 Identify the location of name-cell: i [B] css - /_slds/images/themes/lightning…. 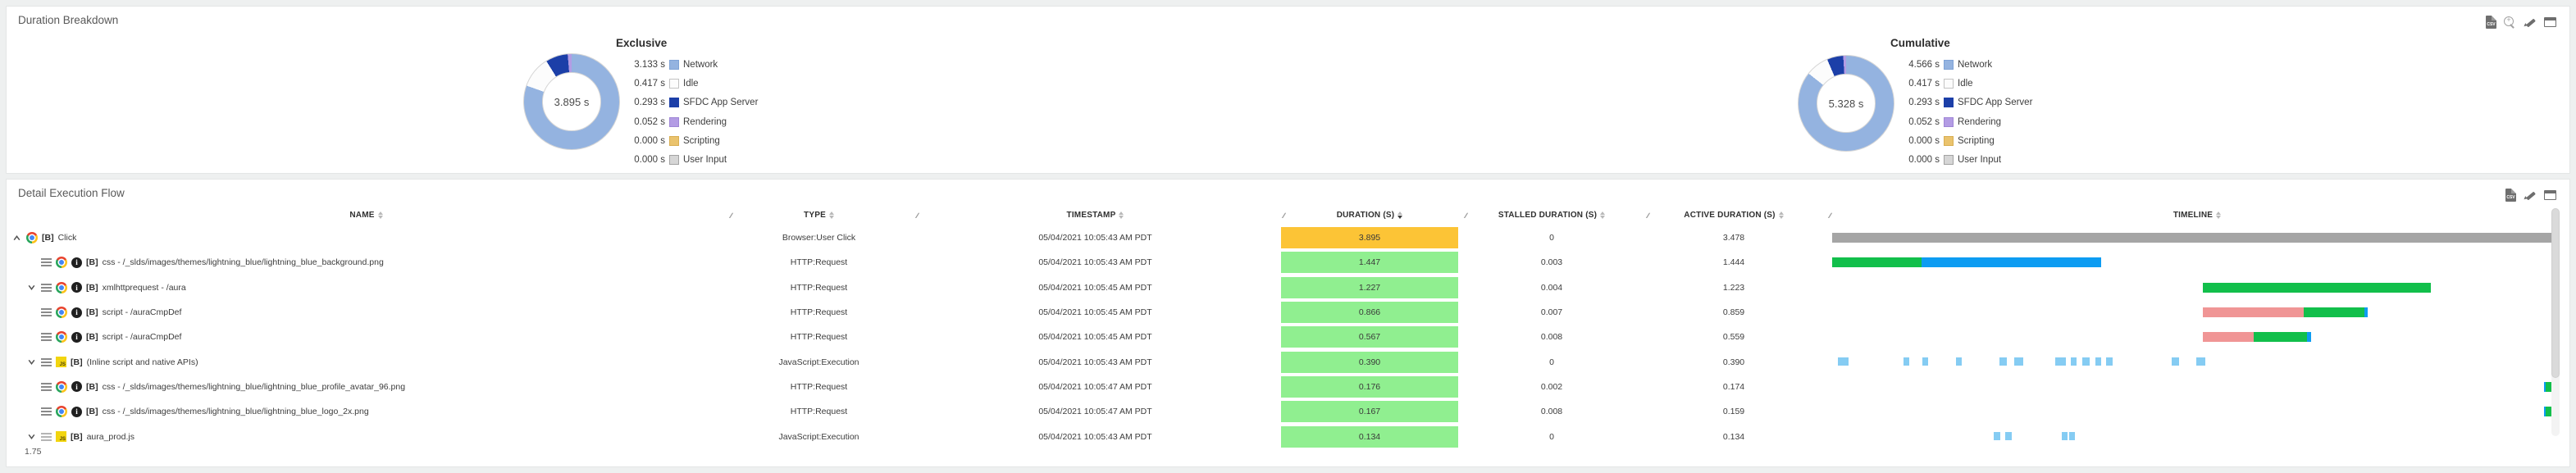
(366, 387).